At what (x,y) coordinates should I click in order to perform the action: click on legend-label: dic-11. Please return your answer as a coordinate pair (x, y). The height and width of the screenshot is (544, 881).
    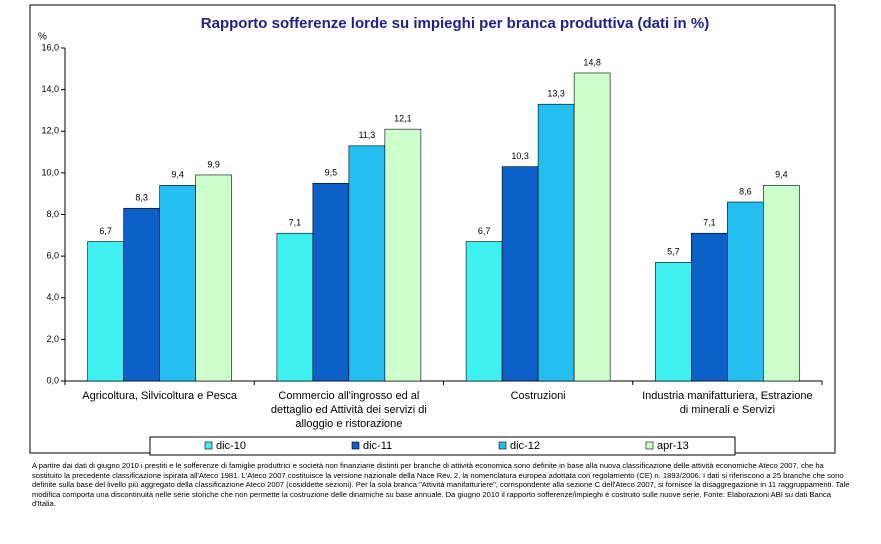
    Looking at the image, I should click on (377, 446).